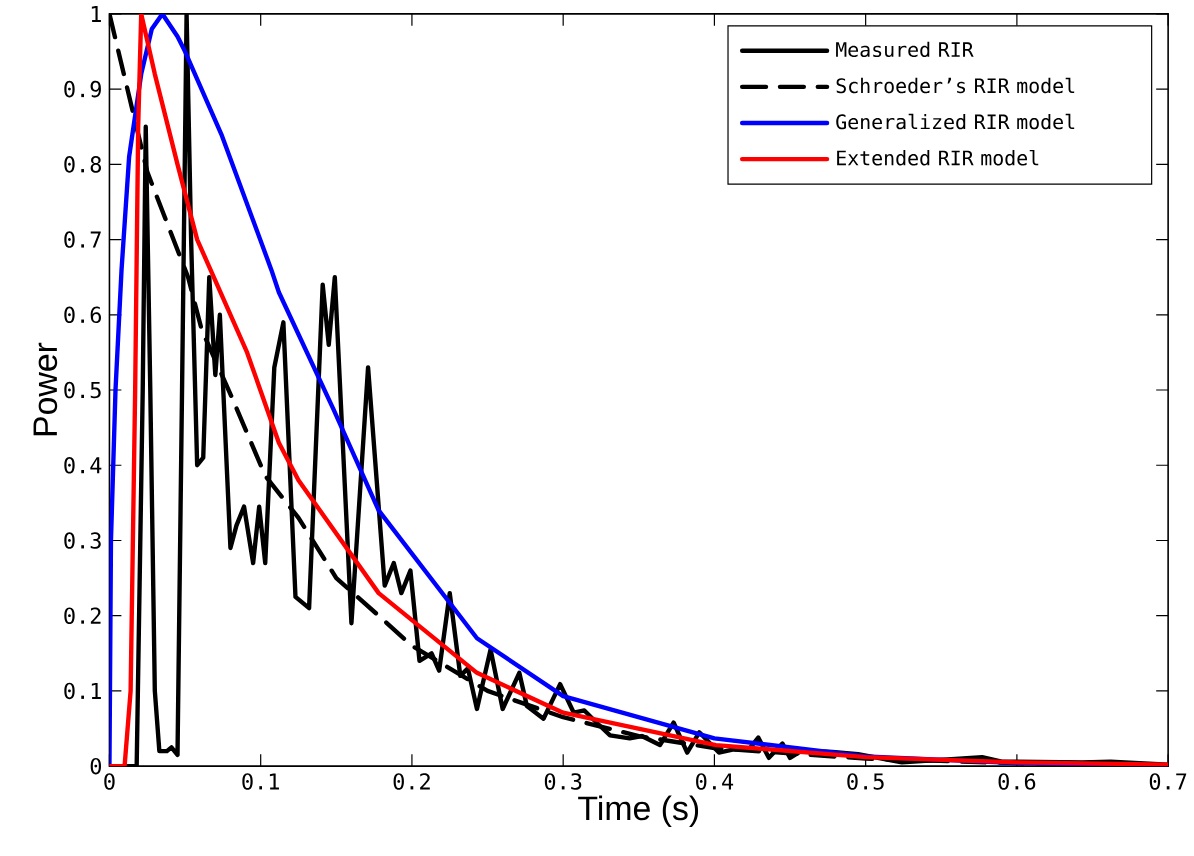 This screenshot has height=856, width=1194. What do you see at coordinates (96, 14) in the screenshot?
I see `y-tick-label: 1` at bounding box center [96, 14].